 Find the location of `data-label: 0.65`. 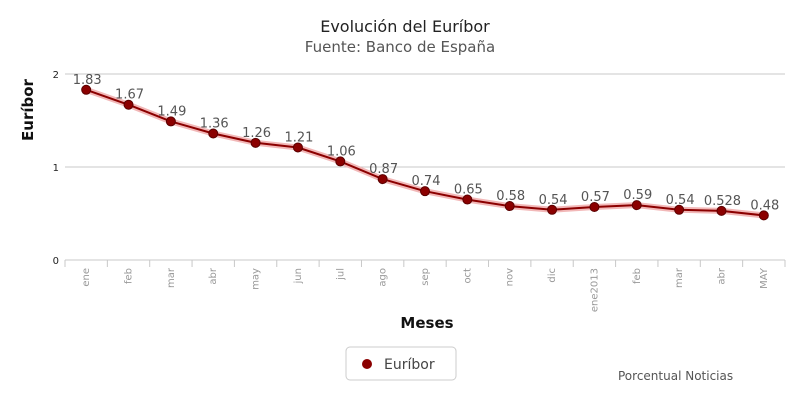

data-label: 0.65 is located at coordinates (468, 190).